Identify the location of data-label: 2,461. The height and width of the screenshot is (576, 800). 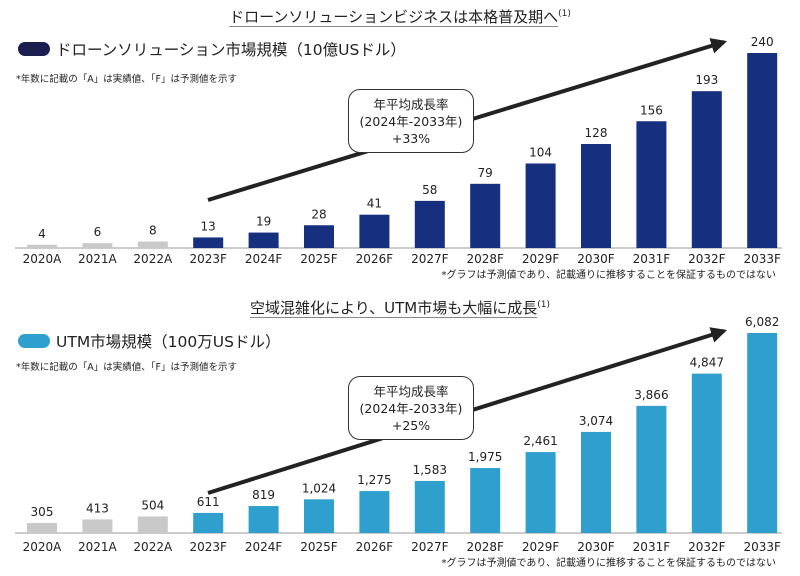
(540, 441).